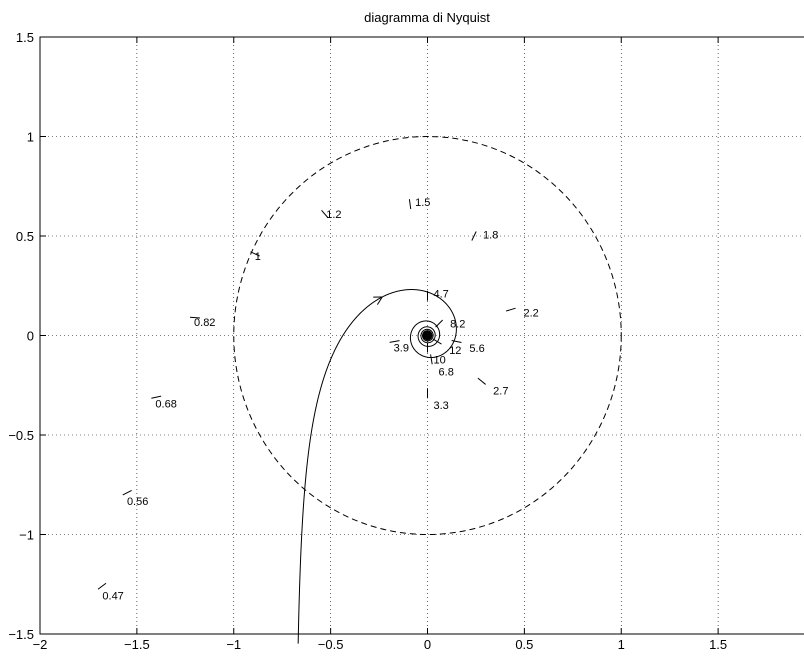 The width and height of the screenshot is (804, 657). What do you see at coordinates (441, 406) in the screenshot?
I see `frequency-label: 3.3` at bounding box center [441, 406].